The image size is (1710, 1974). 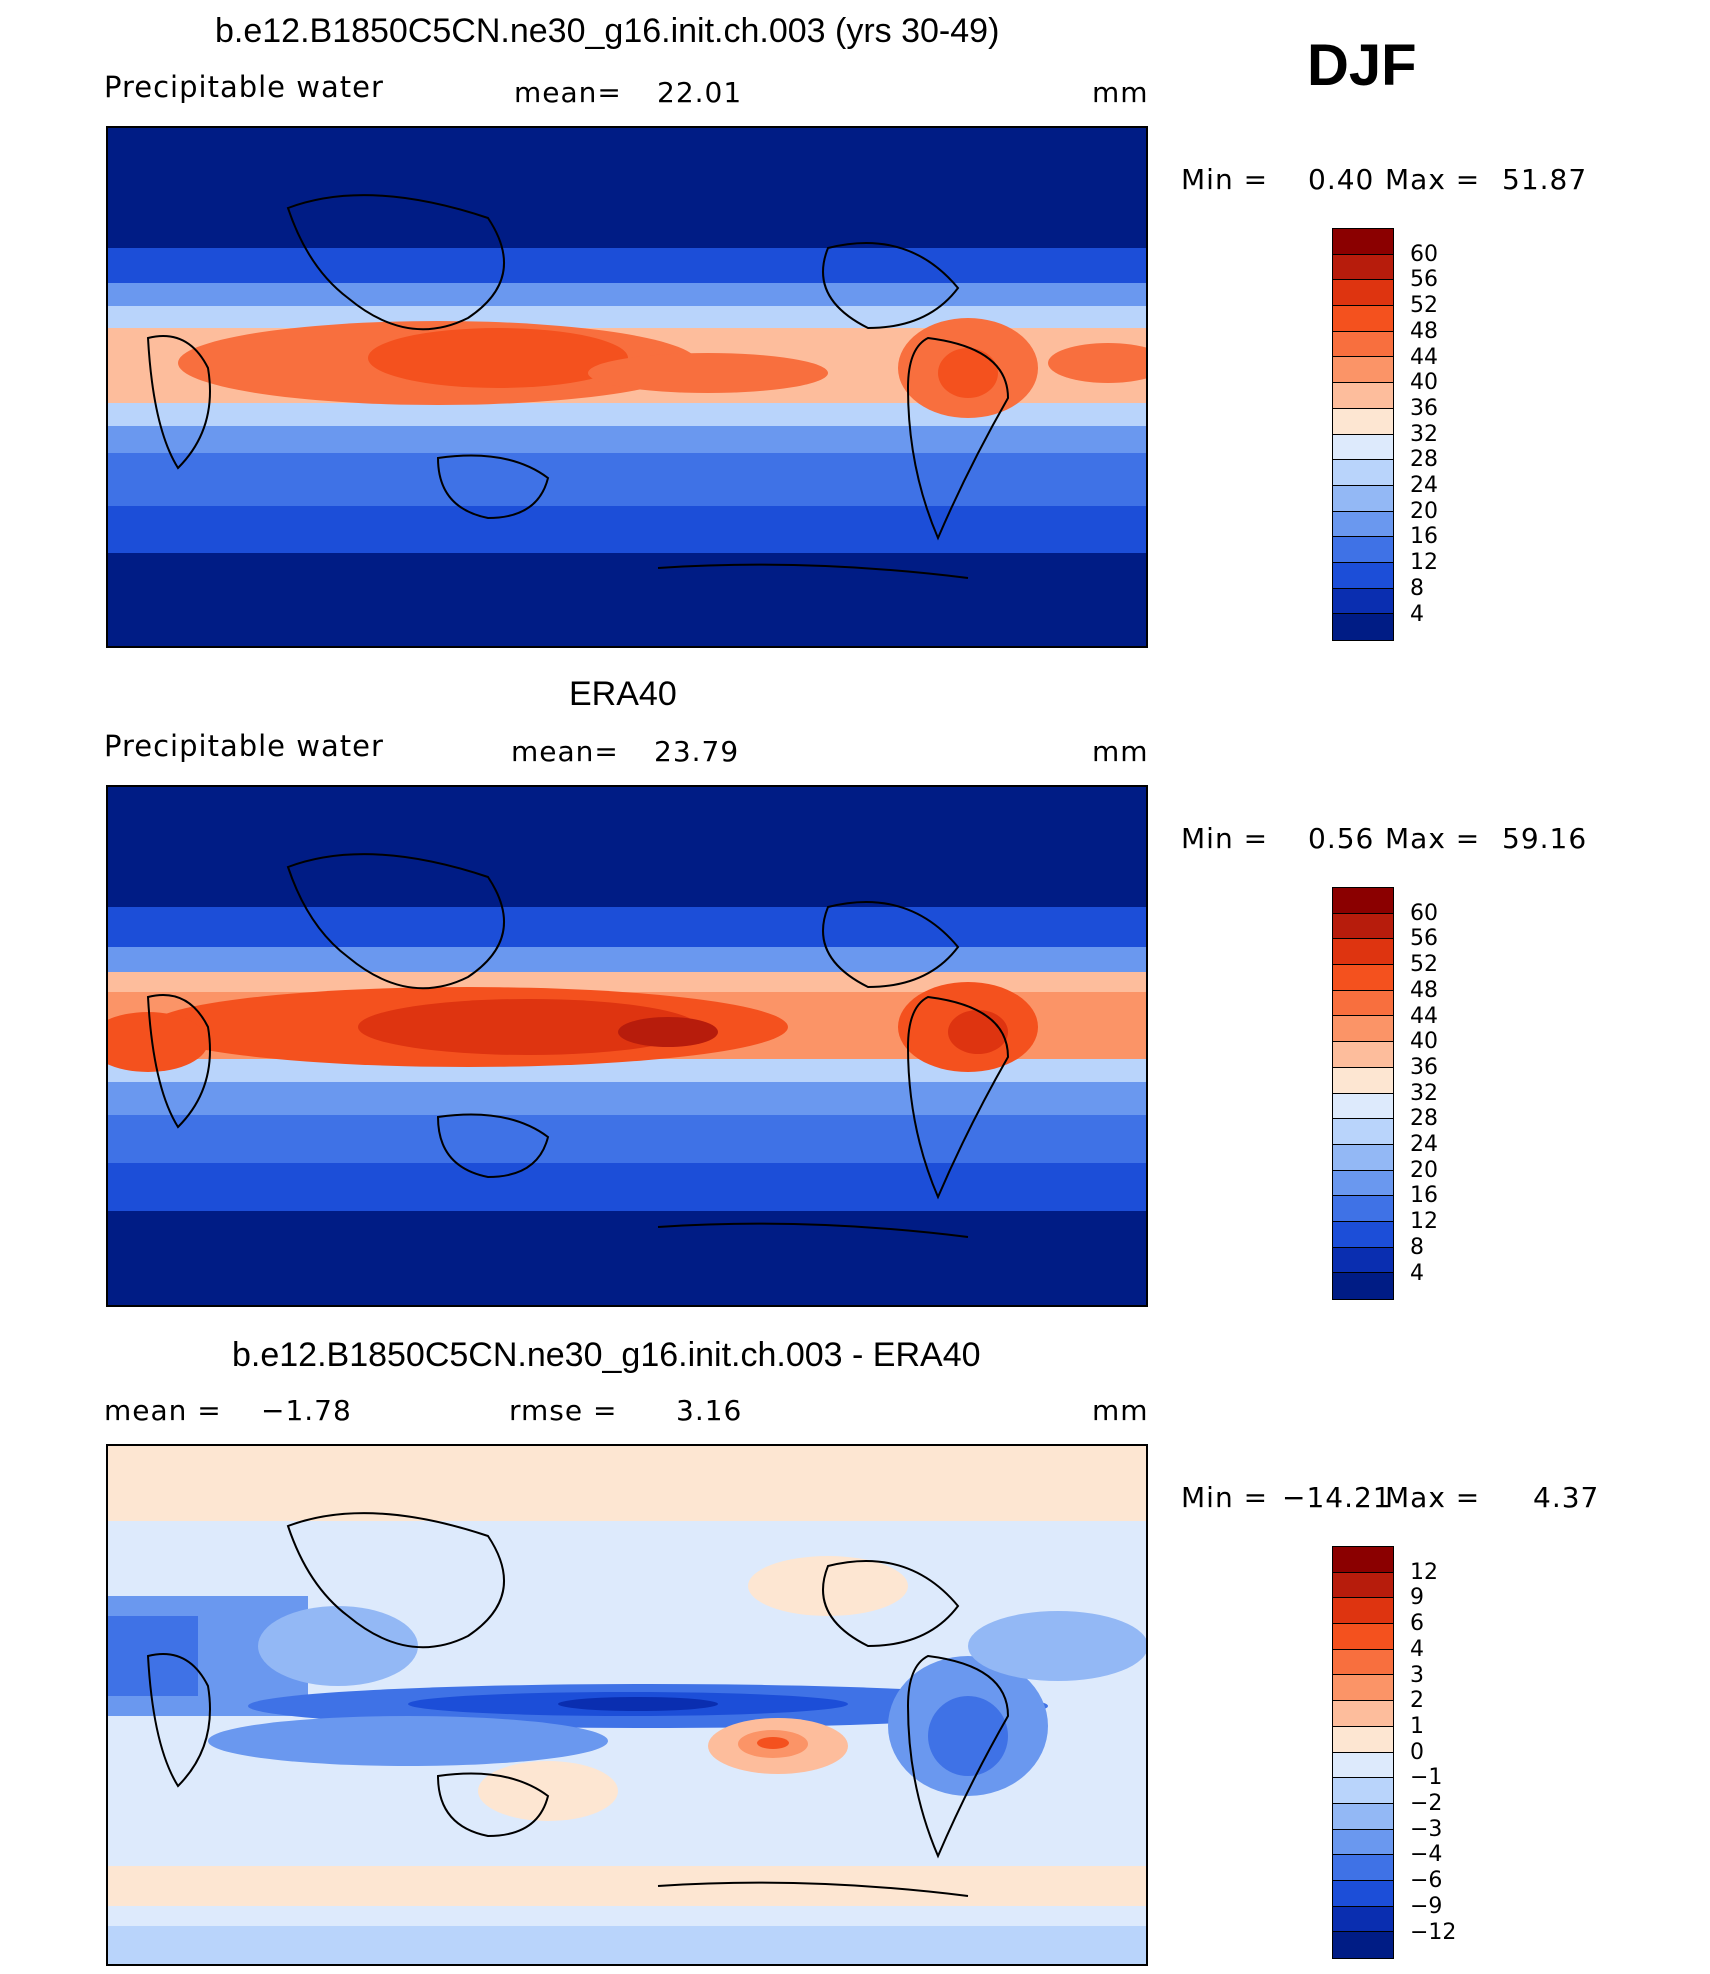 What do you see at coordinates (623, 694) in the screenshot?
I see `panel-title-obs: ERA40` at bounding box center [623, 694].